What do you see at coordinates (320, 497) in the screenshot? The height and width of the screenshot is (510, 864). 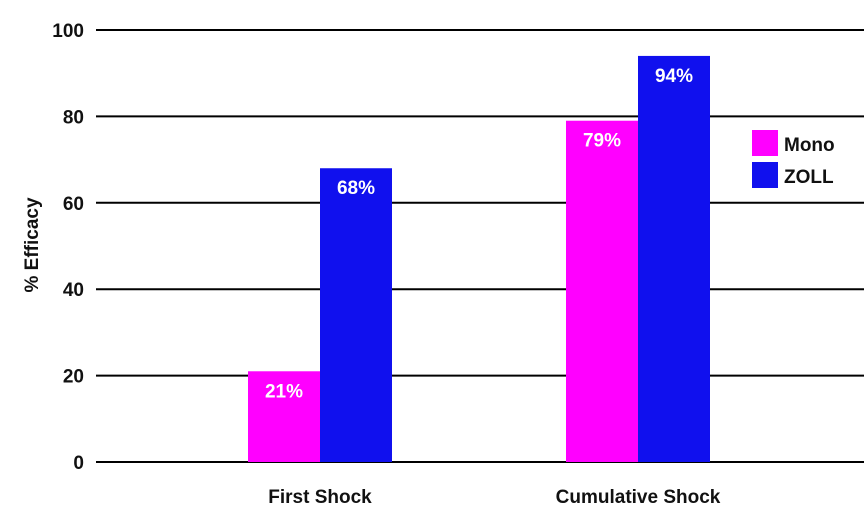 I see `x-category-label: First Shock` at bounding box center [320, 497].